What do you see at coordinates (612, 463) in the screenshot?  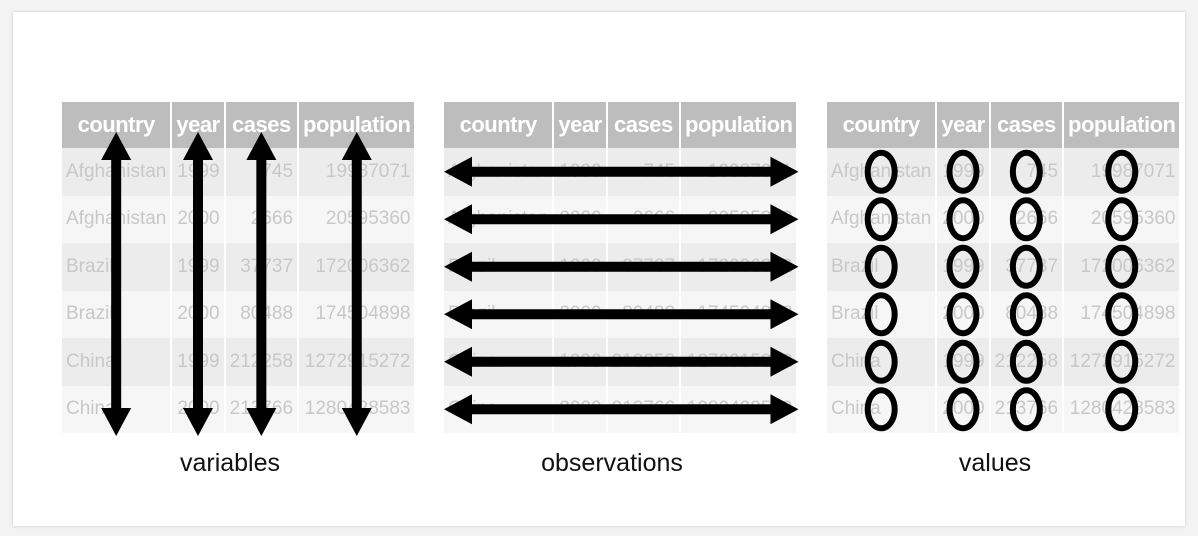 I see `caption-observations: observations` at bounding box center [612, 463].